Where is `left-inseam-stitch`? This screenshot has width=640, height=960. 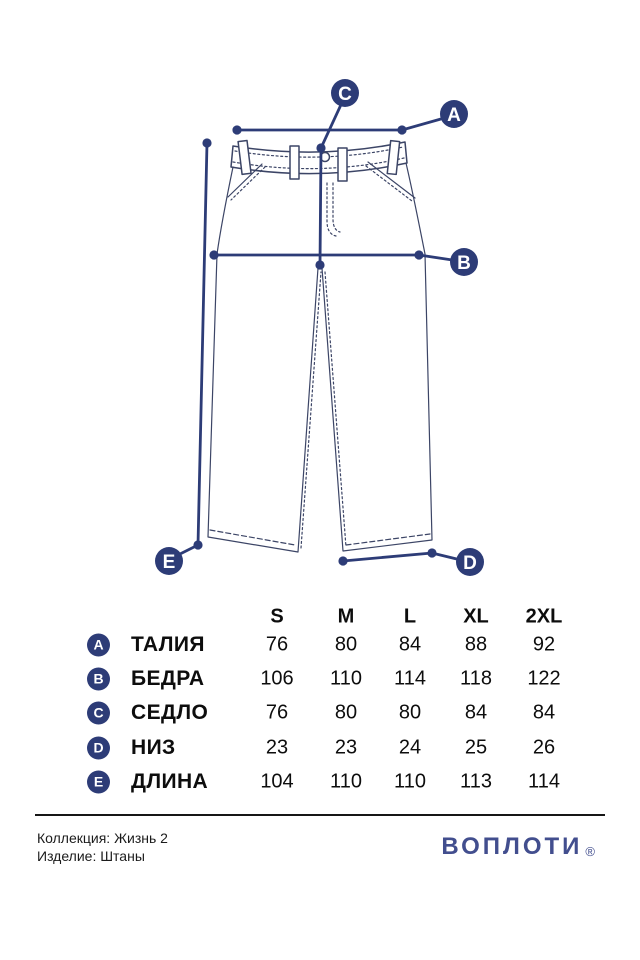 left-inseam-stitch is located at coordinates (311, 410).